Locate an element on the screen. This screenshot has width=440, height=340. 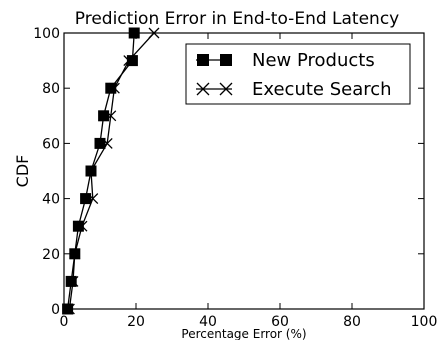
y-tick-label: 100 is located at coordinates (46, 34).